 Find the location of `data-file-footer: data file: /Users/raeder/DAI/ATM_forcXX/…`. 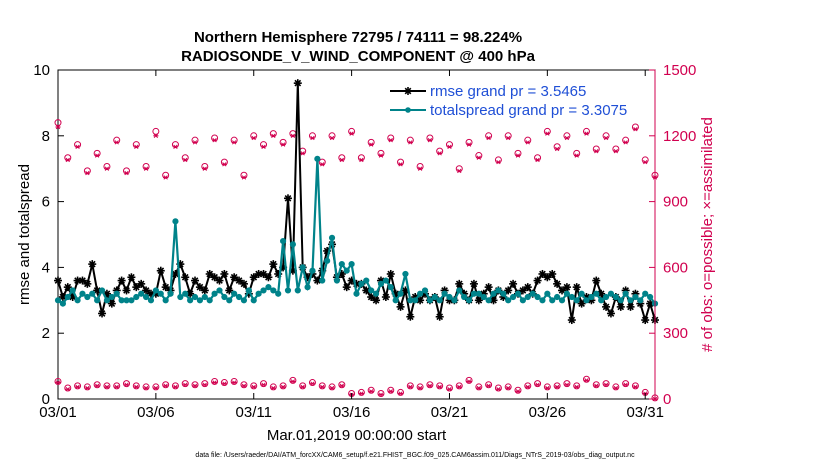

data-file-footer: data file: /Users/raeder/DAI/ATM_forcXX/… is located at coordinates (415, 455).